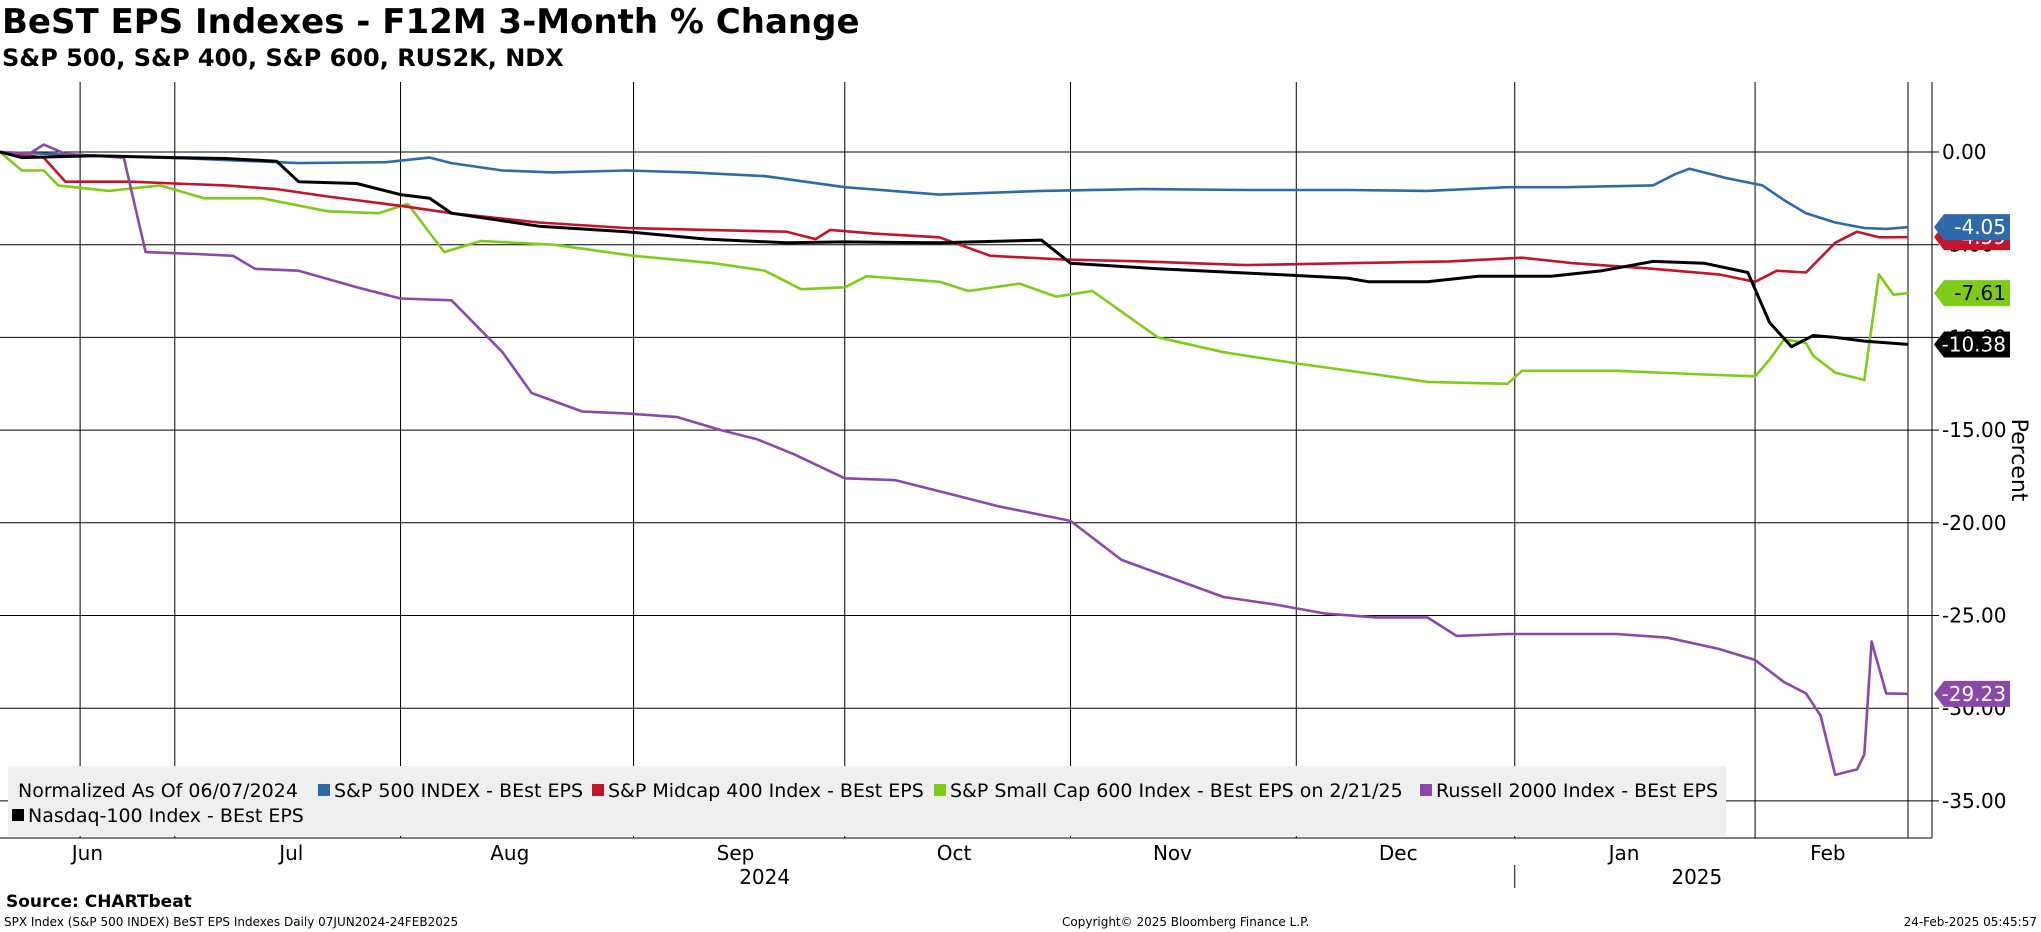 This screenshot has width=2041, height=932. Describe the element at coordinates (1974, 430) in the screenshot. I see `y-tick-label: -15.00` at that location.